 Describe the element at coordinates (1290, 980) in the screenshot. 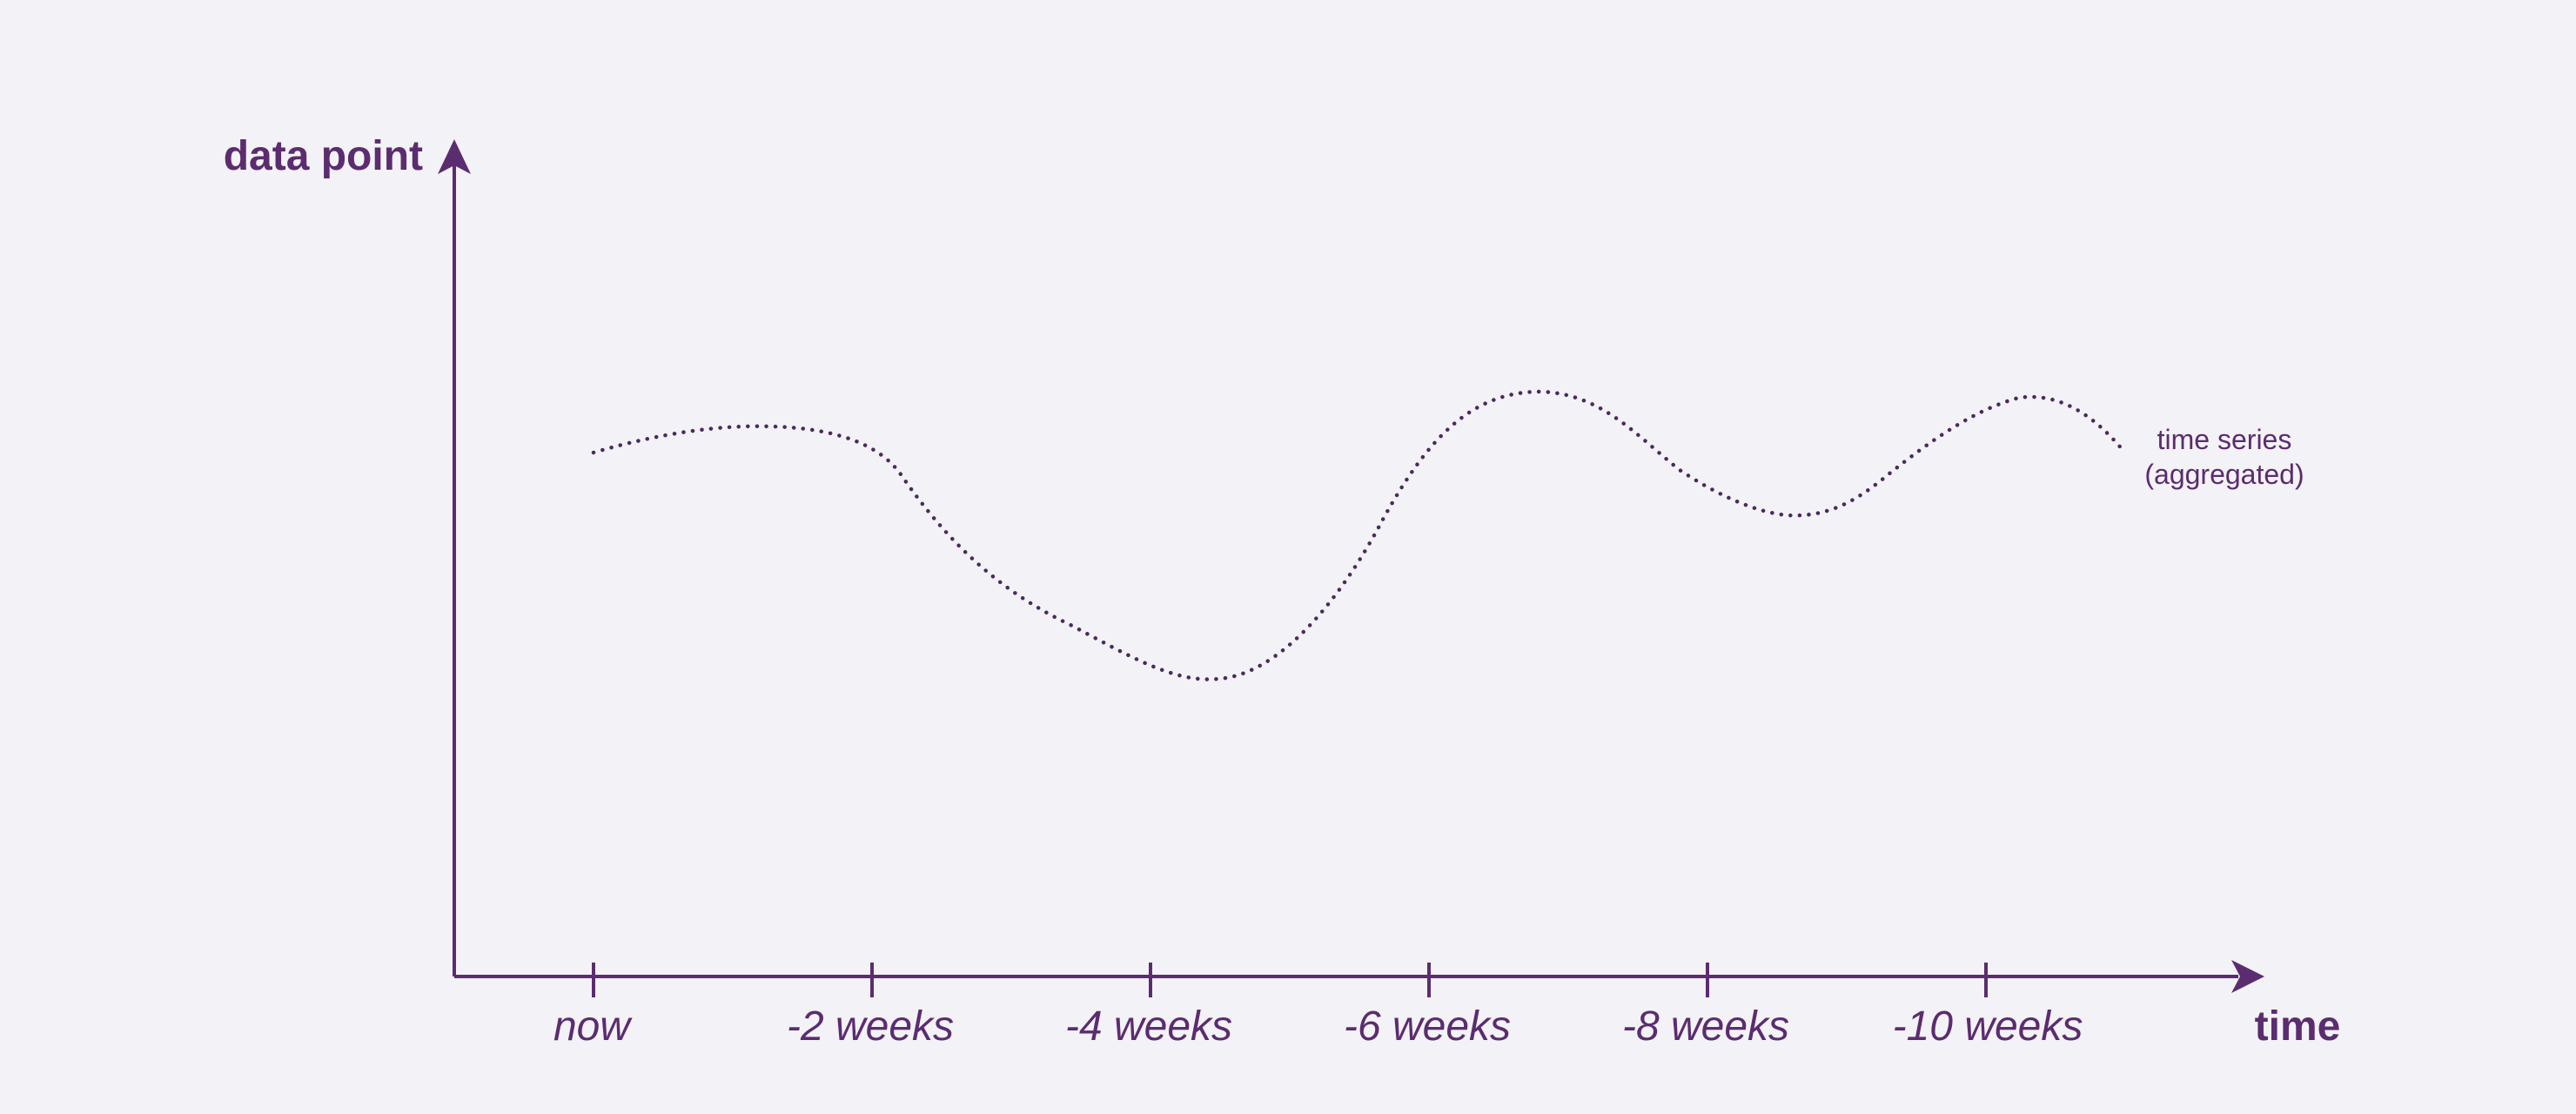

I see `x-axis-ticks` at that location.